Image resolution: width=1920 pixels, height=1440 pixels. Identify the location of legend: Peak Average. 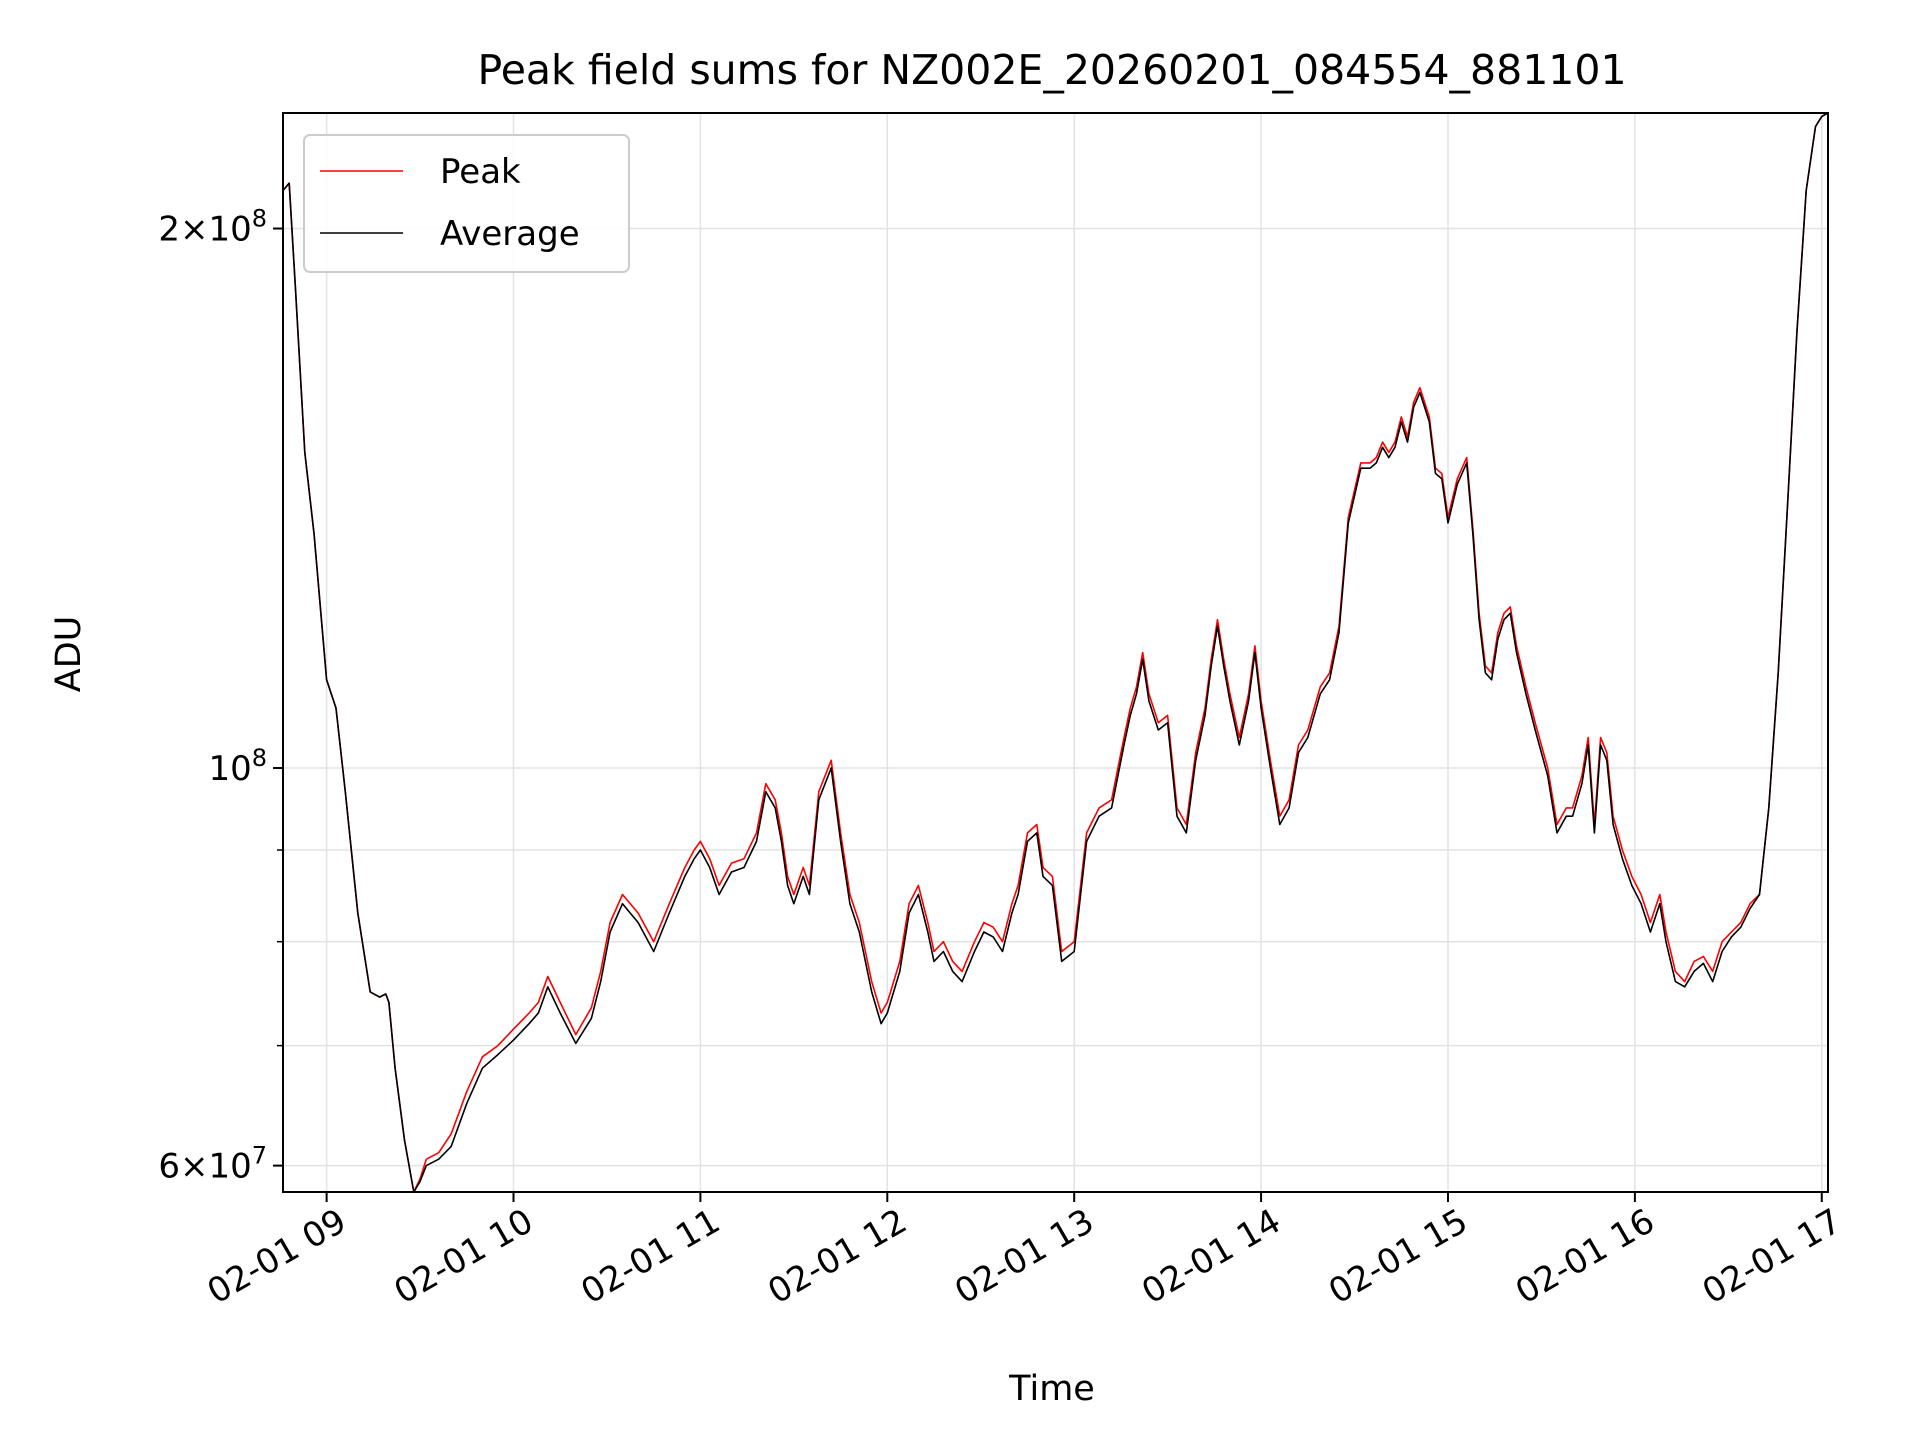
(466, 203).